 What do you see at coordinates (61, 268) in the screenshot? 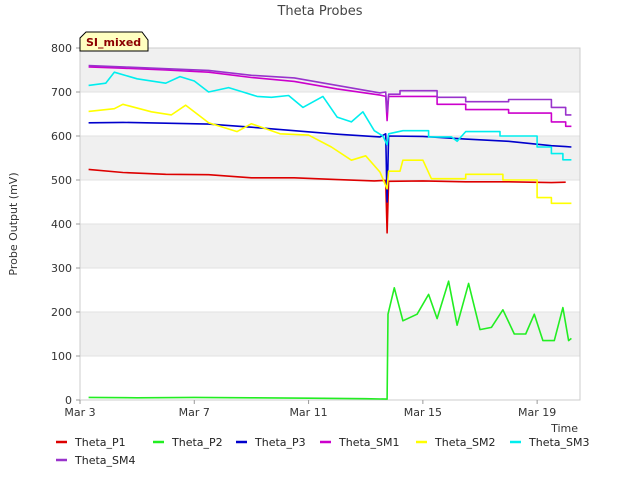
I see `y-tick-label: 300` at bounding box center [61, 268].